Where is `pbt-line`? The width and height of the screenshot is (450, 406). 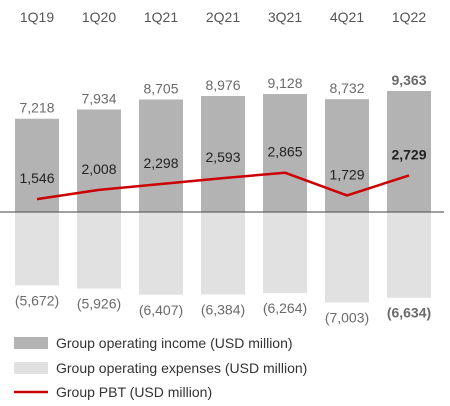
pbt-line is located at coordinates (223, 186).